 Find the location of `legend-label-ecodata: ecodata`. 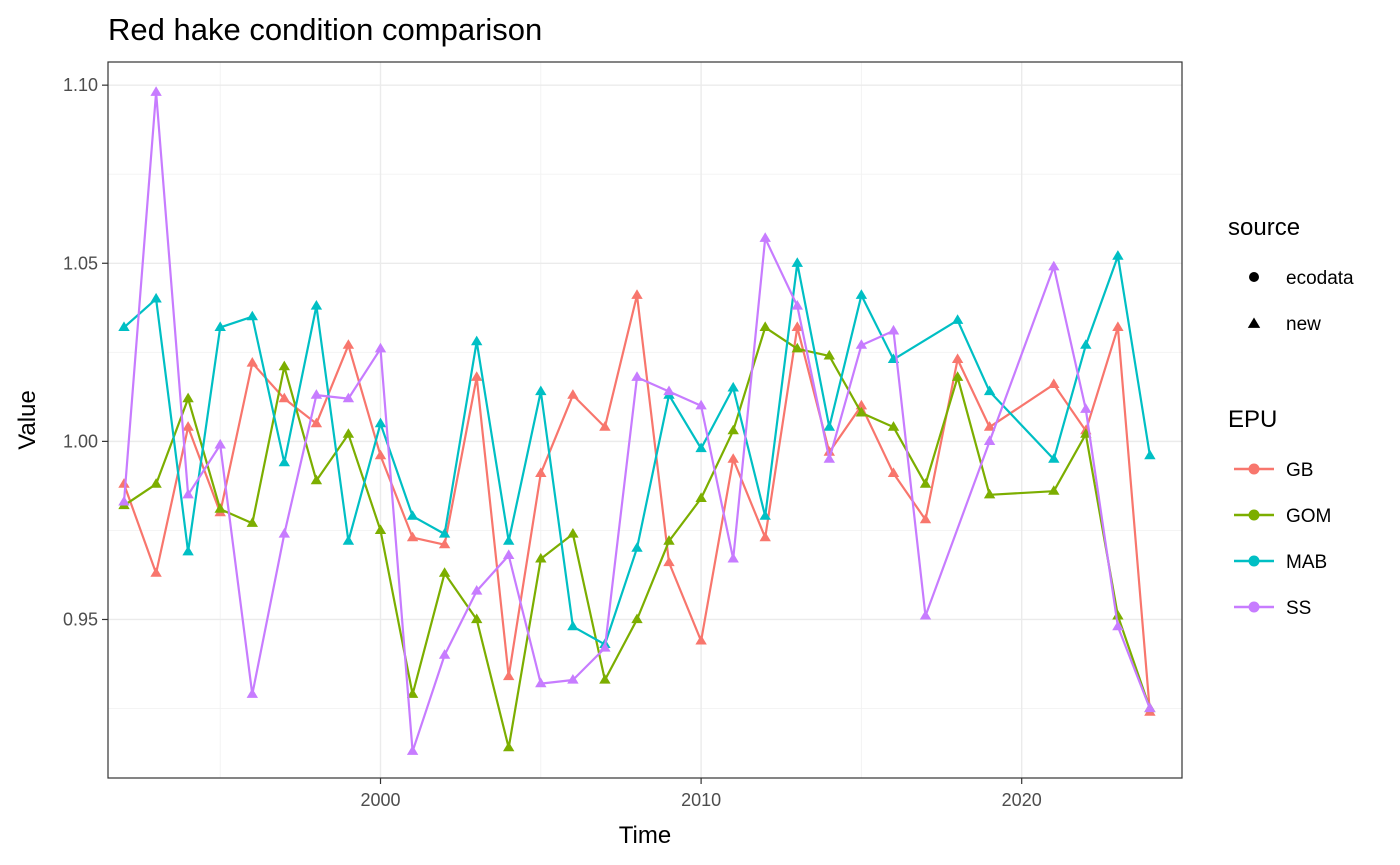

legend-label-ecodata: ecodata is located at coordinates (1320, 278).